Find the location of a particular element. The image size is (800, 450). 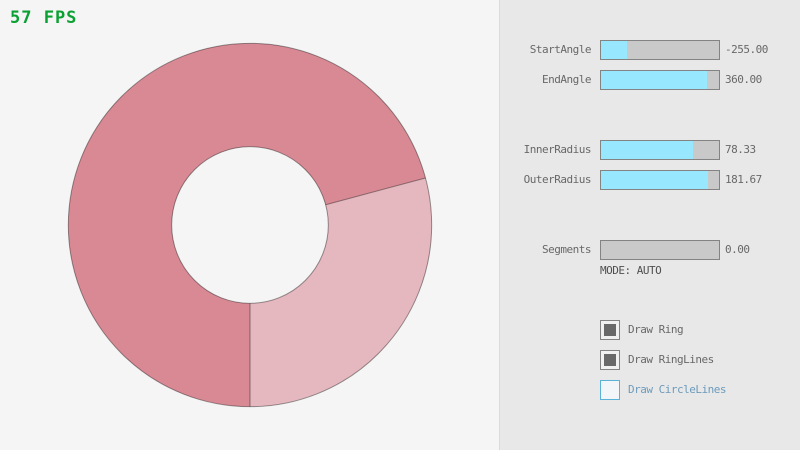

startangle-slider-fill is located at coordinates (614, 50).